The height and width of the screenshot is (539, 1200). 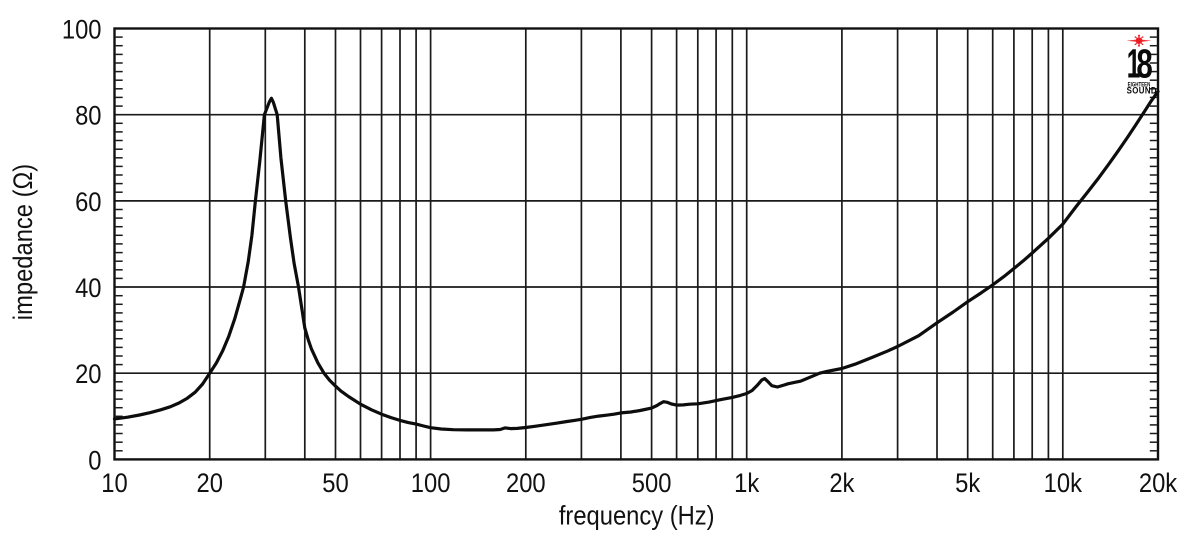 What do you see at coordinates (637, 515) in the screenshot?
I see `svg-text: frequency (Hz)` at bounding box center [637, 515].